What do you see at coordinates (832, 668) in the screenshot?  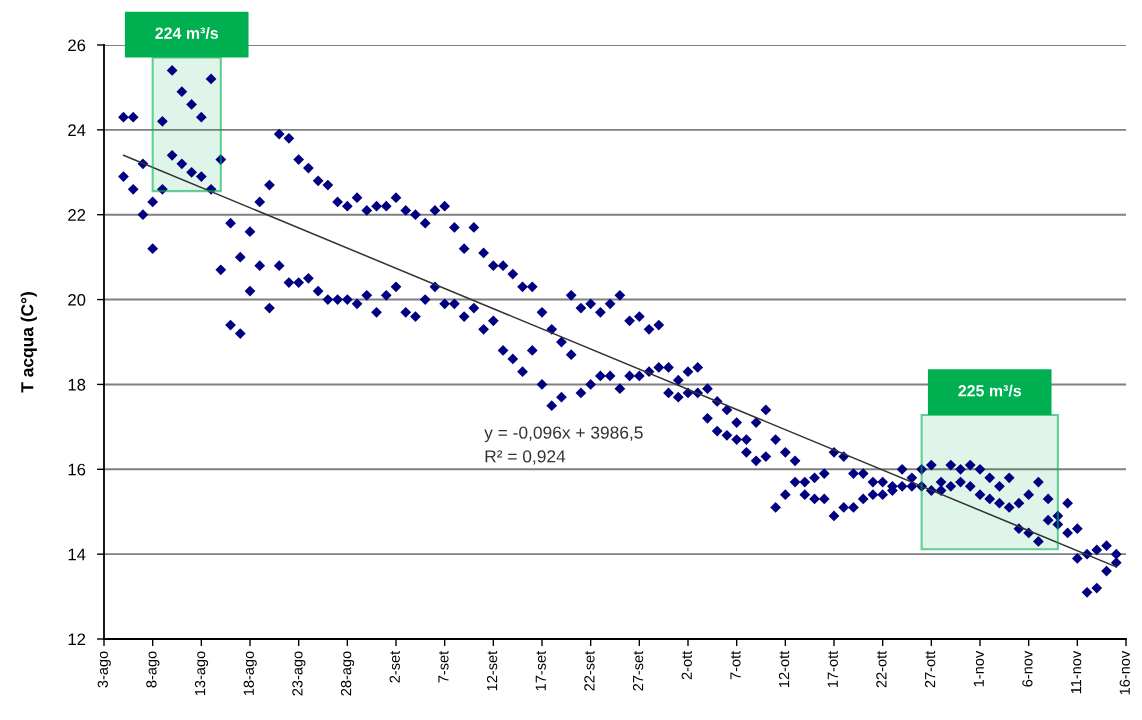 I see `x-tick-label: 17-ott` at bounding box center [832, 668].